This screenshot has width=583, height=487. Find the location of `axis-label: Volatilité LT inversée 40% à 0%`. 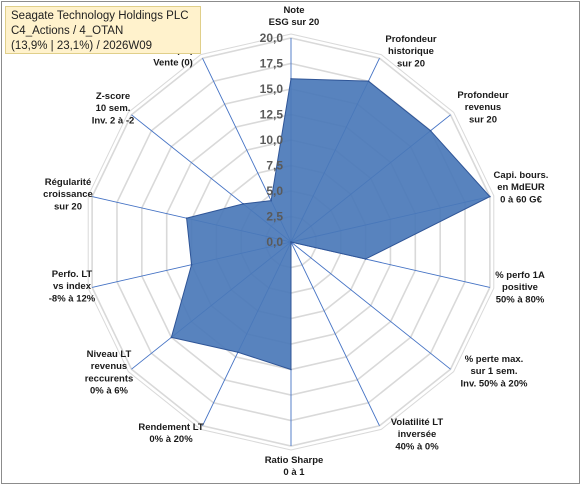

axis-label: Volatilité LT inversée 40% à 0% is located at coordinates (417, 434).